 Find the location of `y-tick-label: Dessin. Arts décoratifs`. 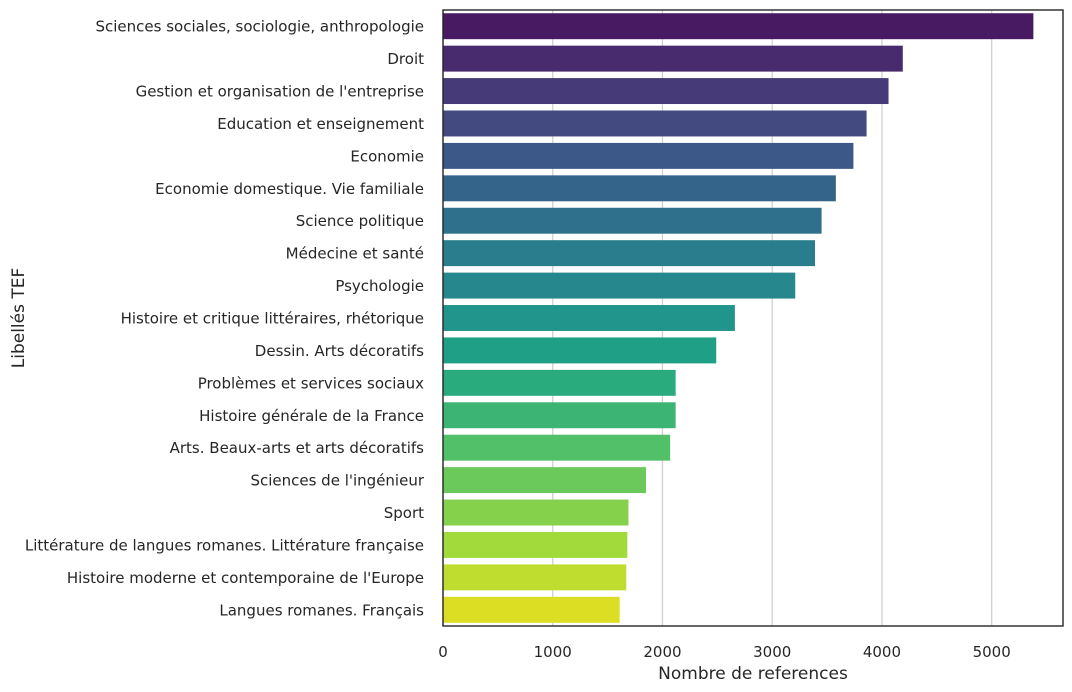

y-tick-label: Dessin. Arts décoratifs is located at coordinates (339, 351).